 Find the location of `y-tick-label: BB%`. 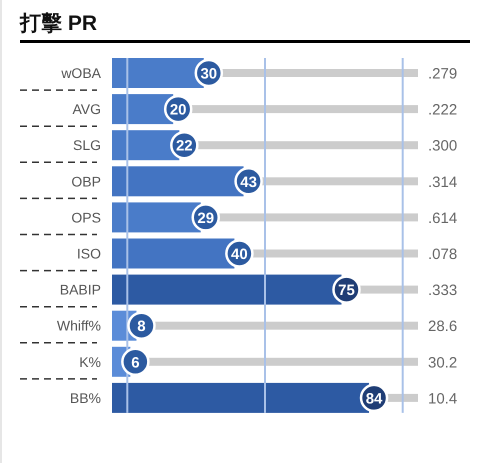

y-tick-label: BB% is located at coordinates (85, 398).